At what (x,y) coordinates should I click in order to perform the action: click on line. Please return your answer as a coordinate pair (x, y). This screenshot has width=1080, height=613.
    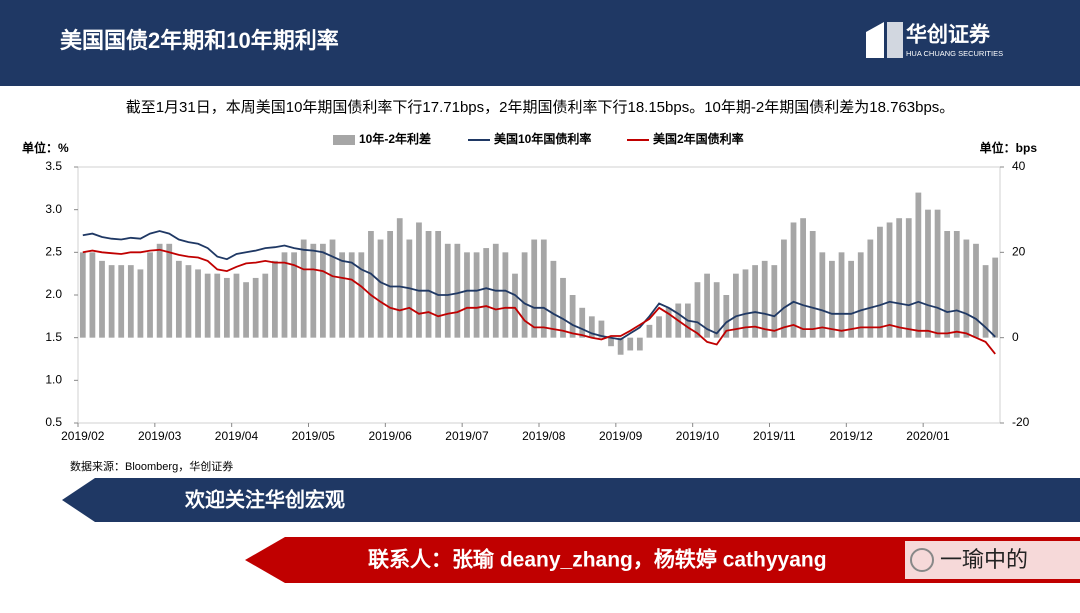
    Looking at the image, I should click on (539, 301).